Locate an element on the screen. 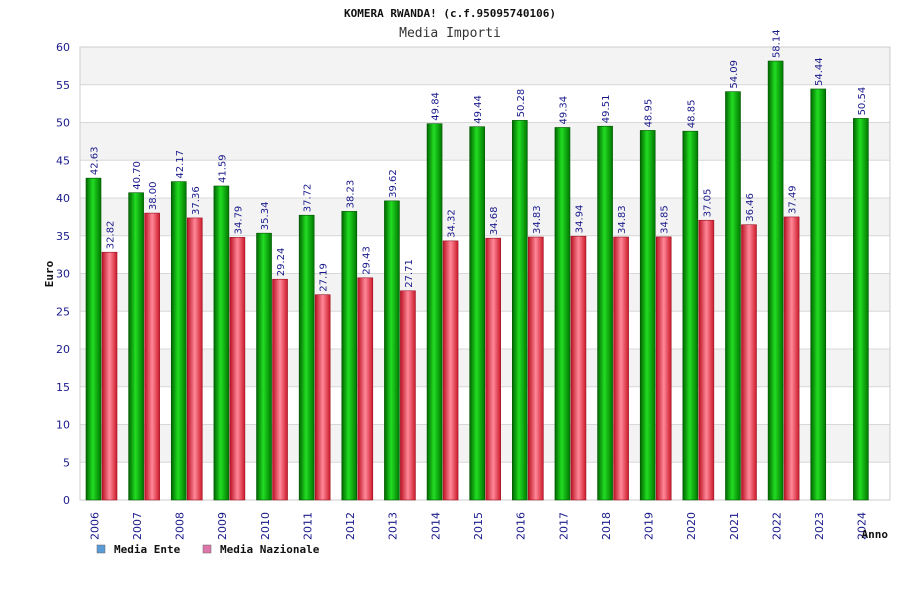  value-label: 38.00 is located at coordinates (153, 195).